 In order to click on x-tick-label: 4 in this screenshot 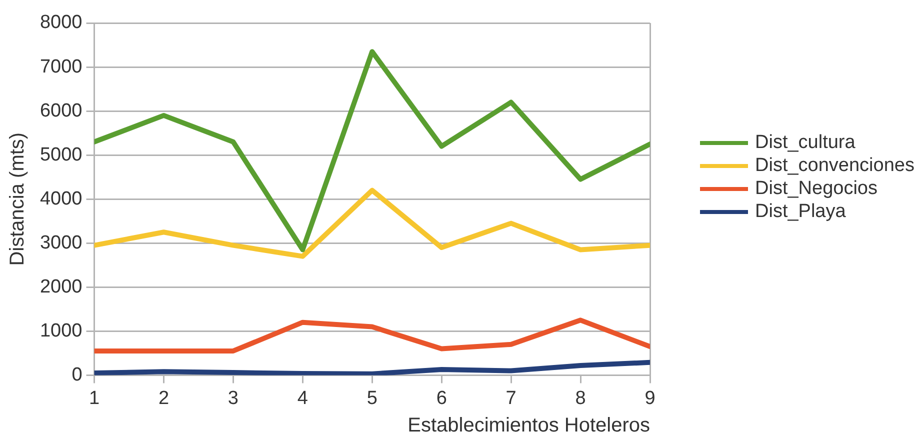, I will do `click(302, 398)`.